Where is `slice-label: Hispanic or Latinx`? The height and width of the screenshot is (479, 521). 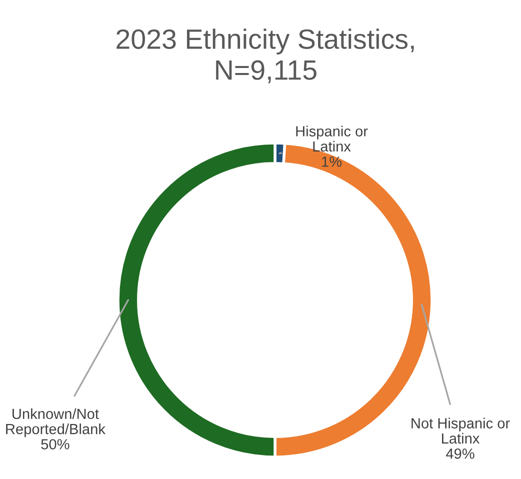
slice-label: Hispanic or Latinx is located at coordinates (332, 139).